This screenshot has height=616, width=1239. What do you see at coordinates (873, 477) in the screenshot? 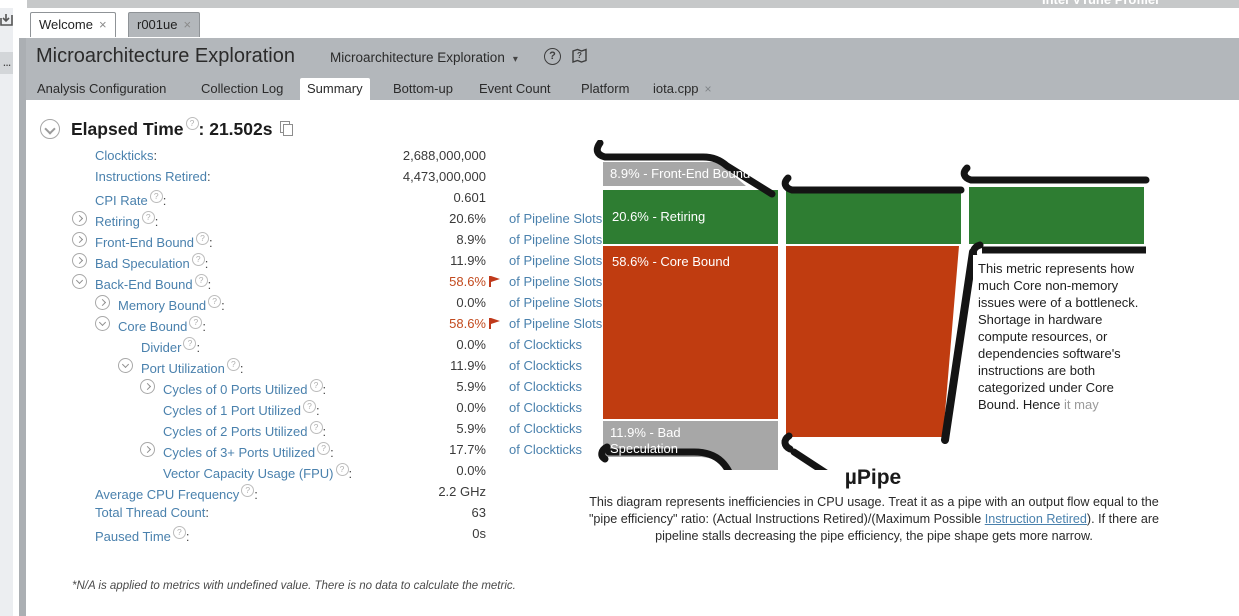
I see `upipe-title: µPipe` at bounding box center [873, 477].